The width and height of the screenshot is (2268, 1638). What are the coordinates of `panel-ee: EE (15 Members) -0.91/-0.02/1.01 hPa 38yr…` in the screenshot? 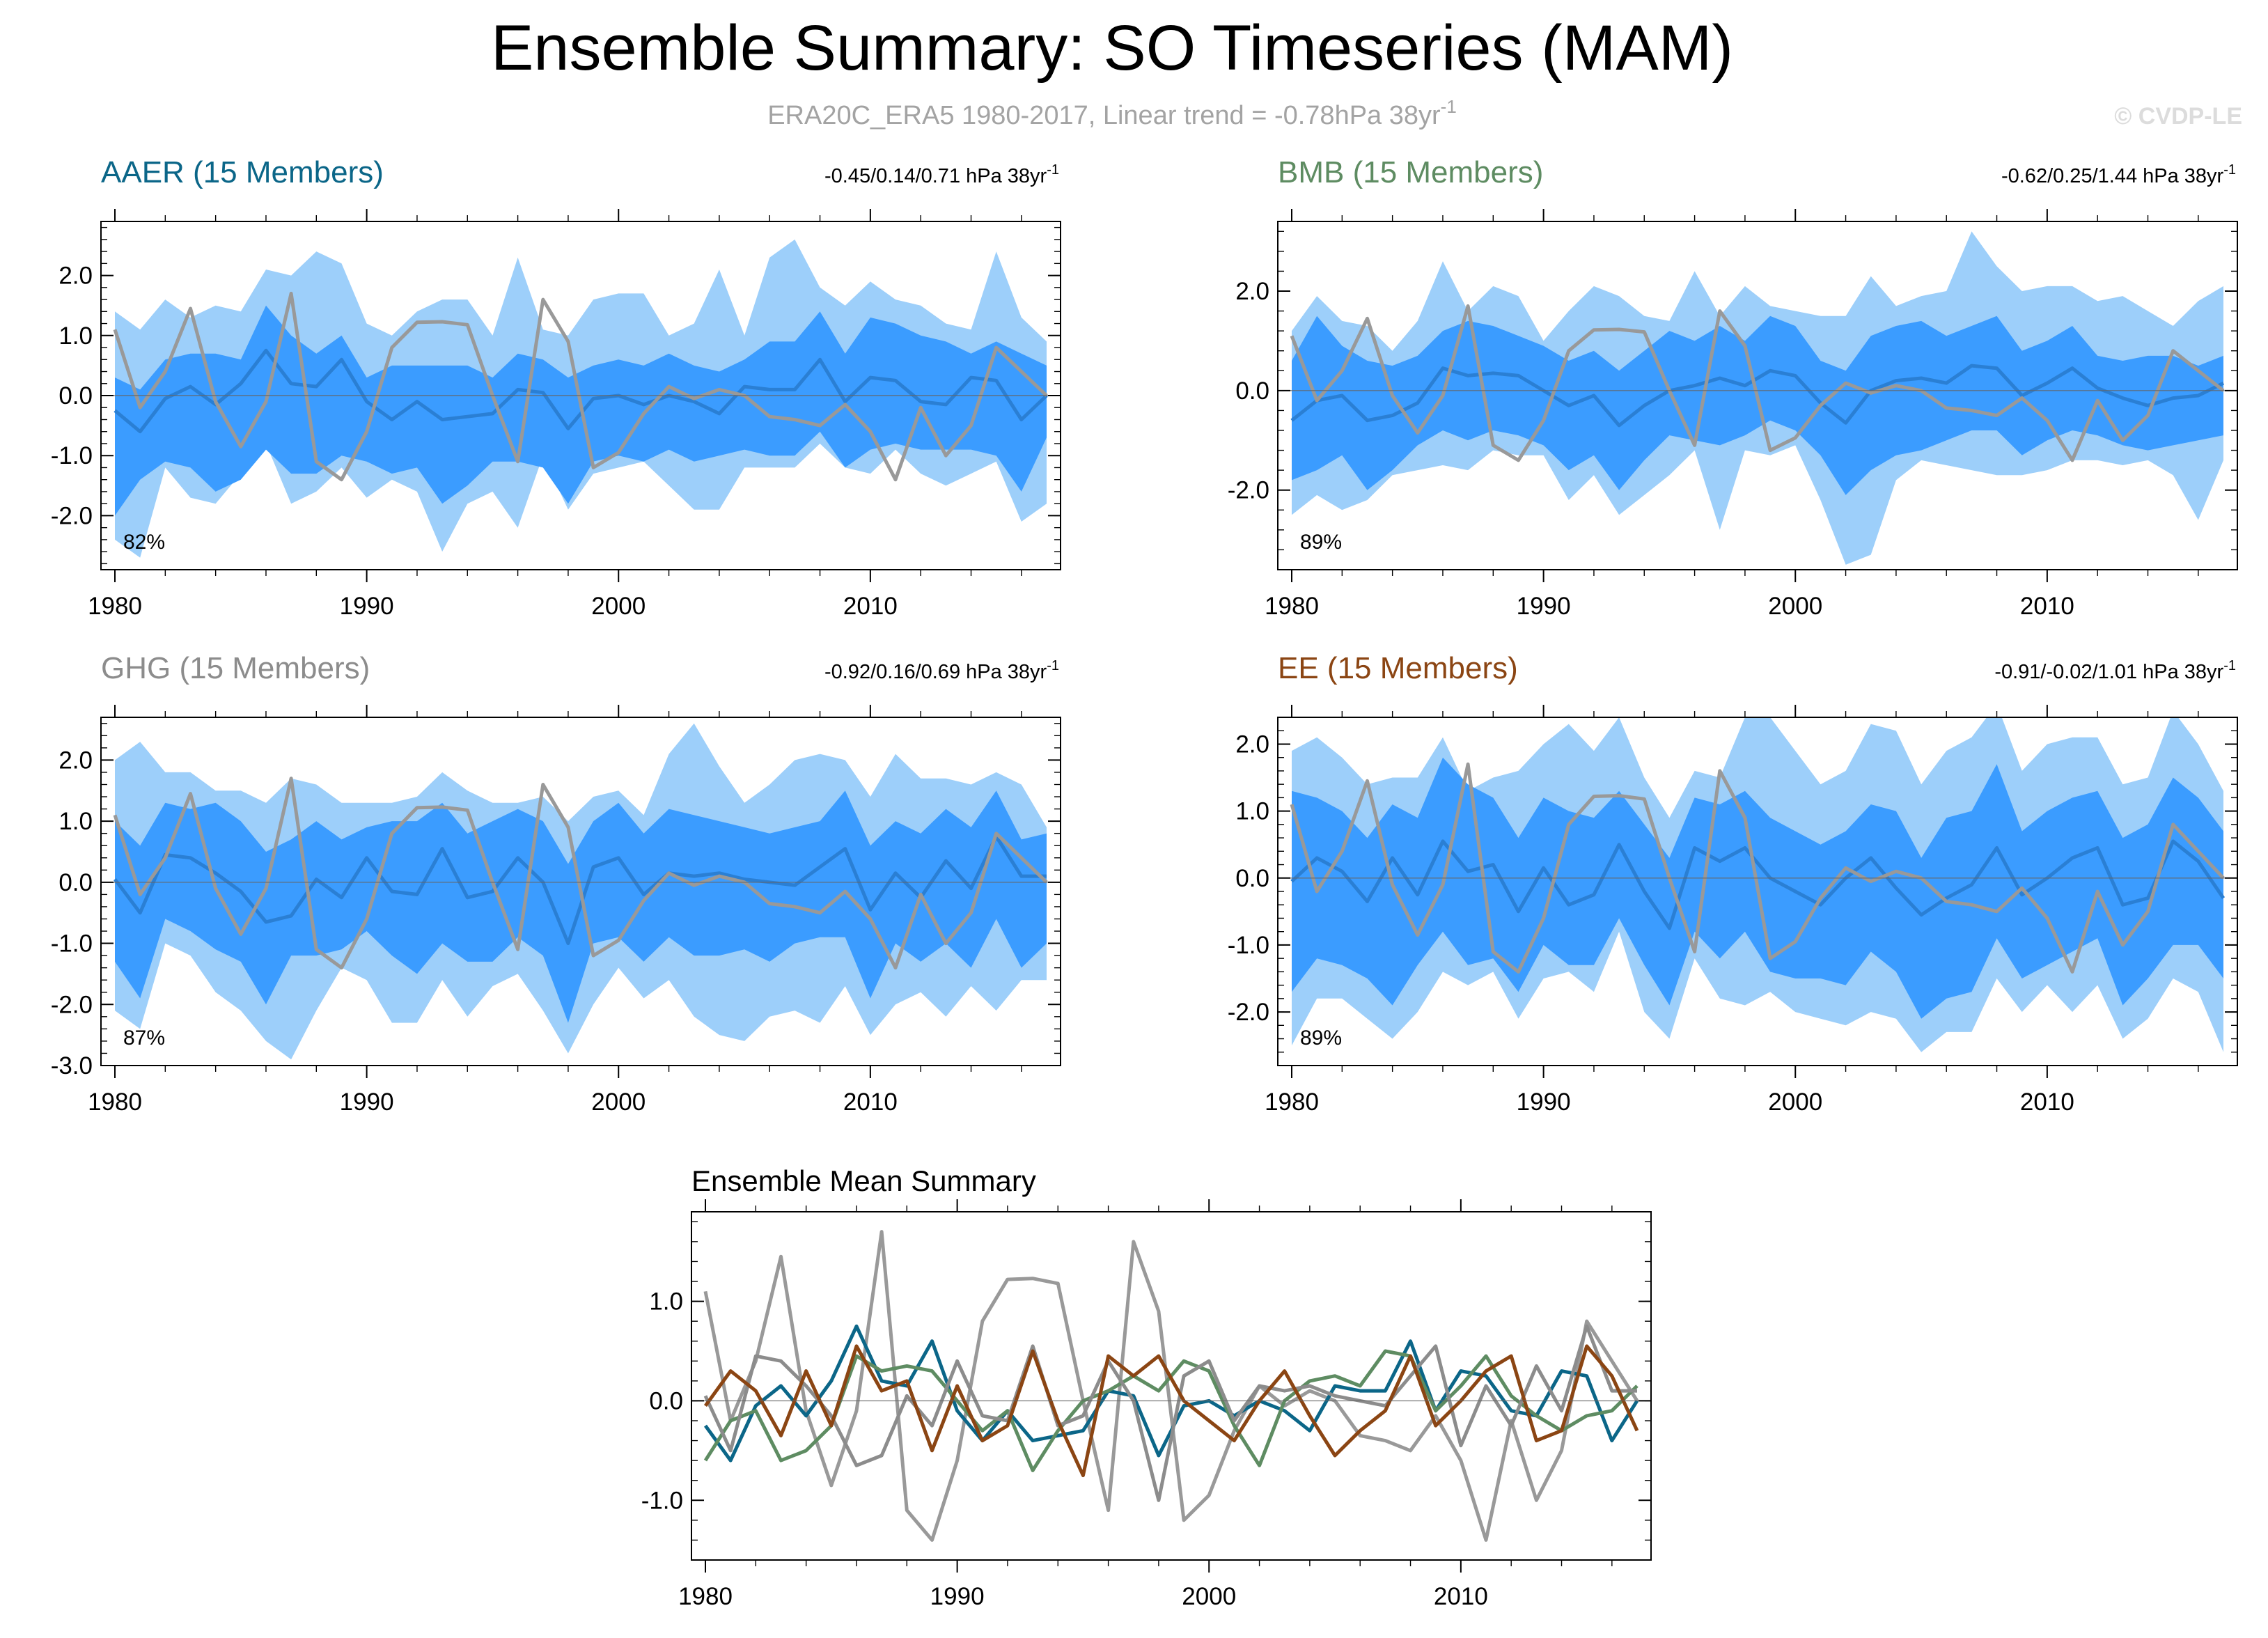 It's located at (1733, 883).